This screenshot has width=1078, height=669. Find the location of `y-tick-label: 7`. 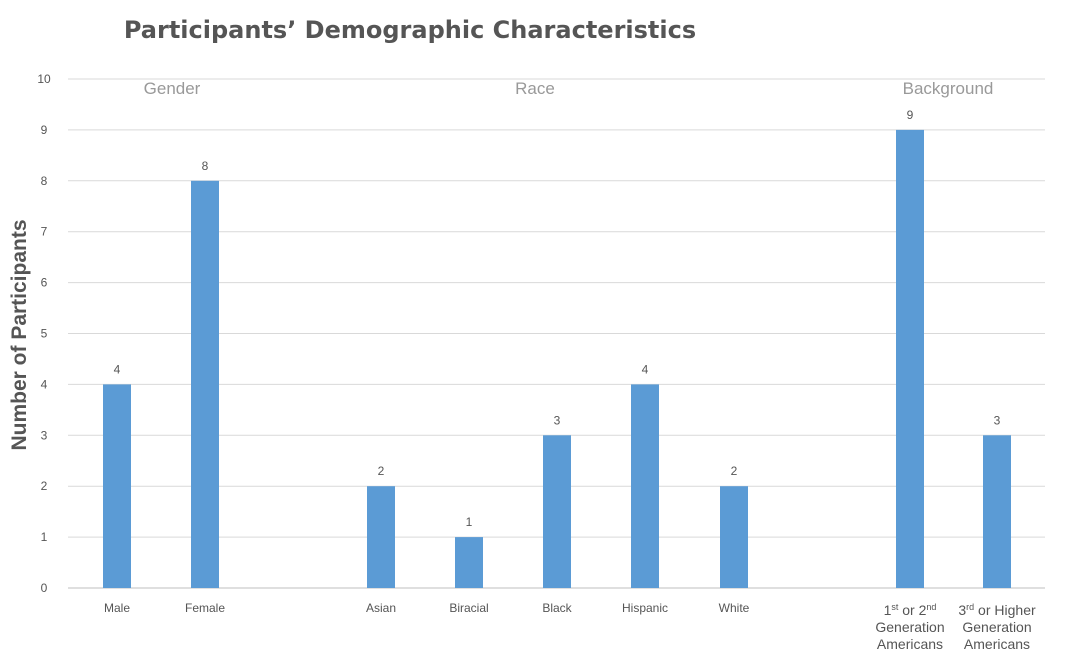

y-tick-label: 7 is located at coordinates (44, 232).